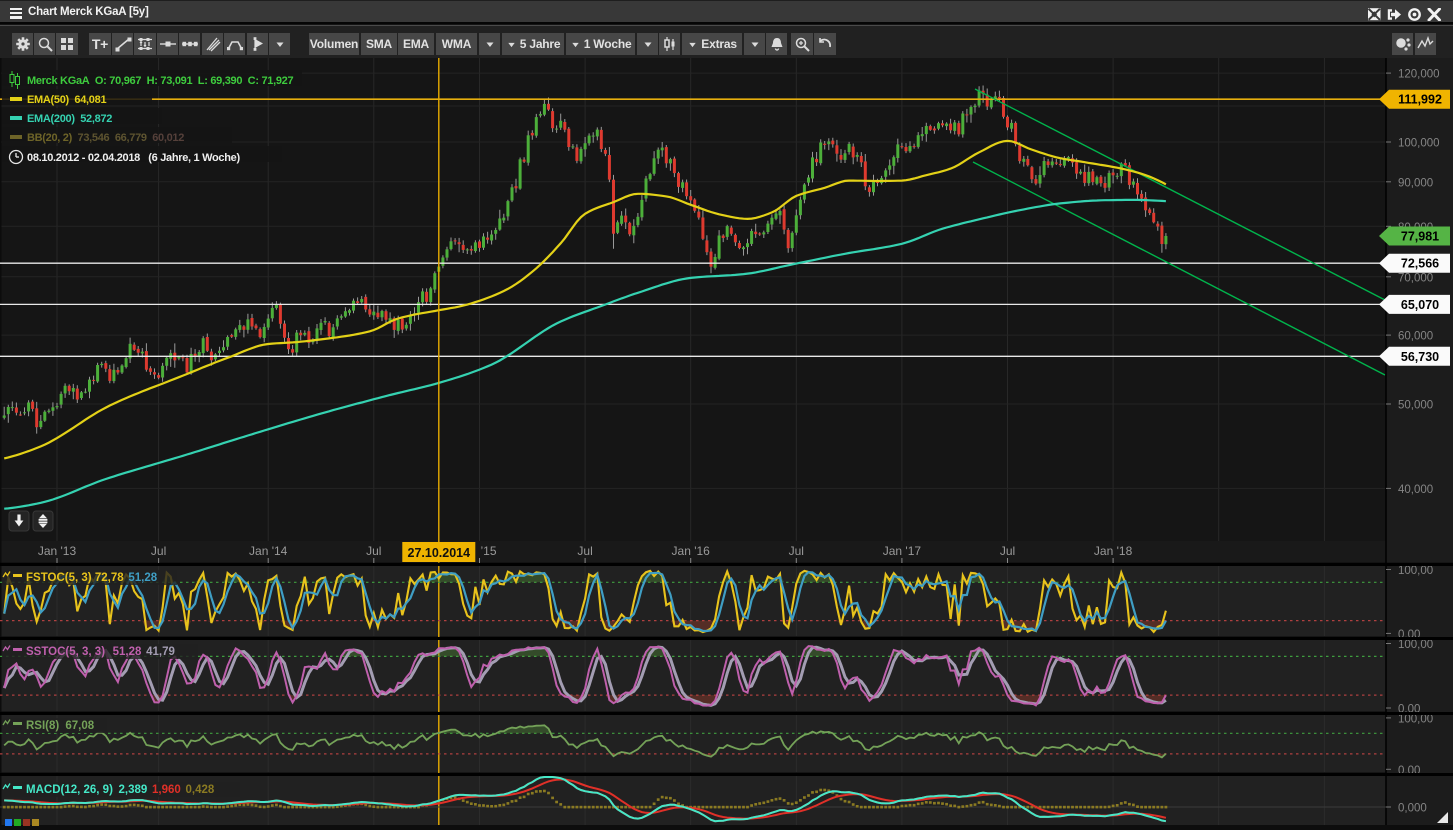 This screenshot has height=830, width=1453. I want to click on svg-text: 77,981, so click(1420, 237).